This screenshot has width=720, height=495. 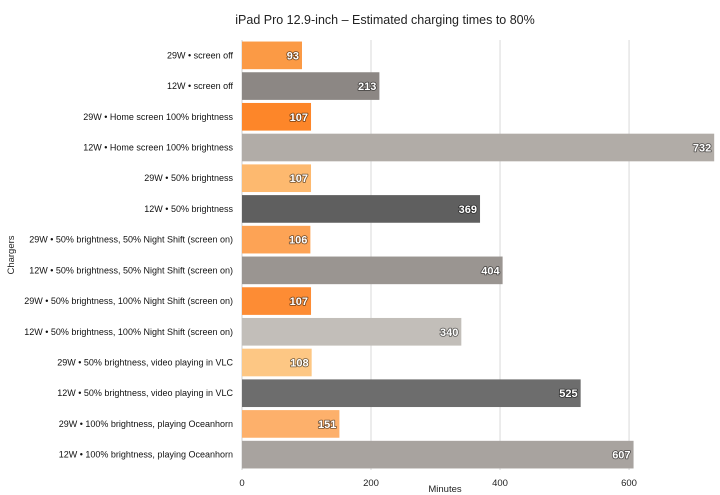 What do you see at coordinates (490, 271) in the screenshot?
I see `data-label: 404` at bounding box center [490, 271].